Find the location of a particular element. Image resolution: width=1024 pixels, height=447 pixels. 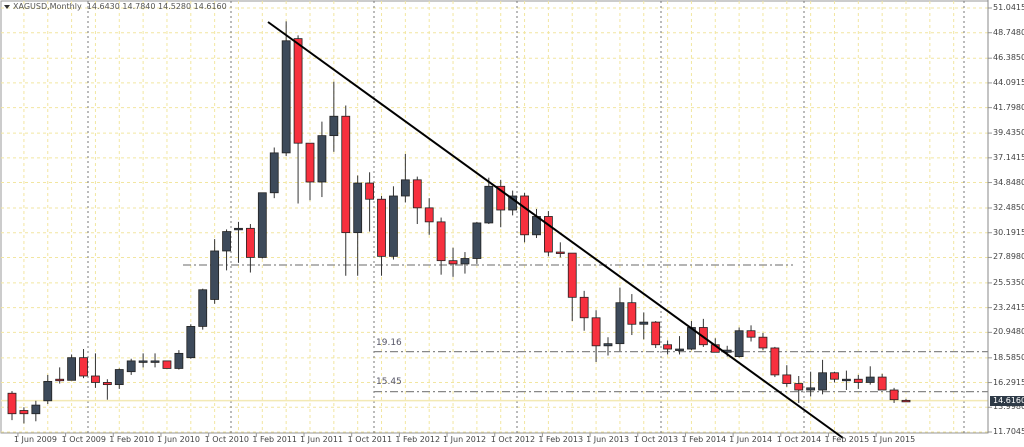

y-tick-label: 16.2915 is located at coordinates (1008, 382).